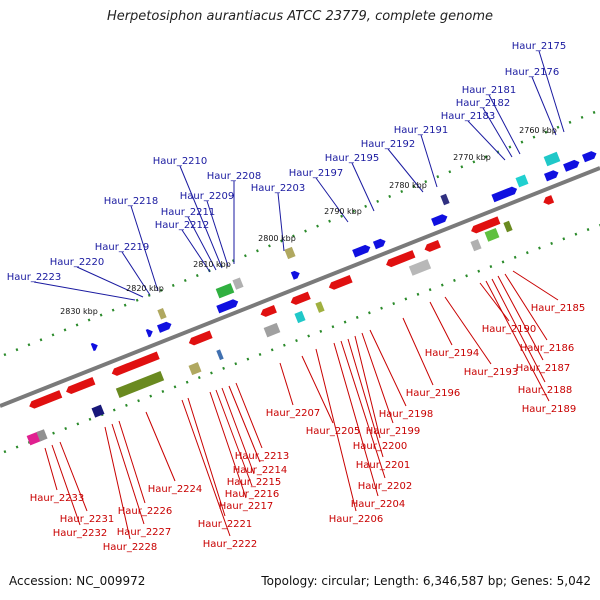 The height and width of the screenshot is (600, 600). I want to click on gene-label: Haur_2187, so click(543, 368).